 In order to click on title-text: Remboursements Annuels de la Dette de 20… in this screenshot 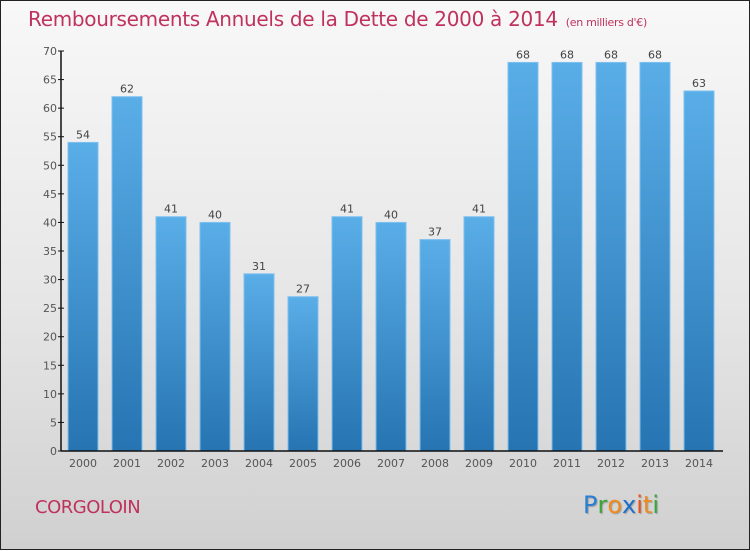, I will do `click(293, 19)`.